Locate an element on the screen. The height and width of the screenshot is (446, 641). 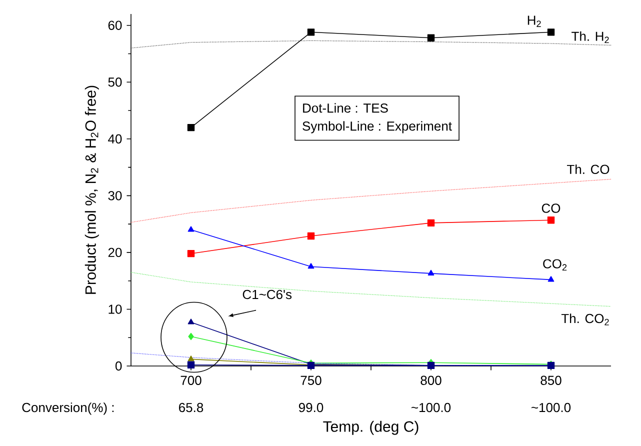
annotation: Symbol-Line : Experiment is located at coordinates (377, 127).